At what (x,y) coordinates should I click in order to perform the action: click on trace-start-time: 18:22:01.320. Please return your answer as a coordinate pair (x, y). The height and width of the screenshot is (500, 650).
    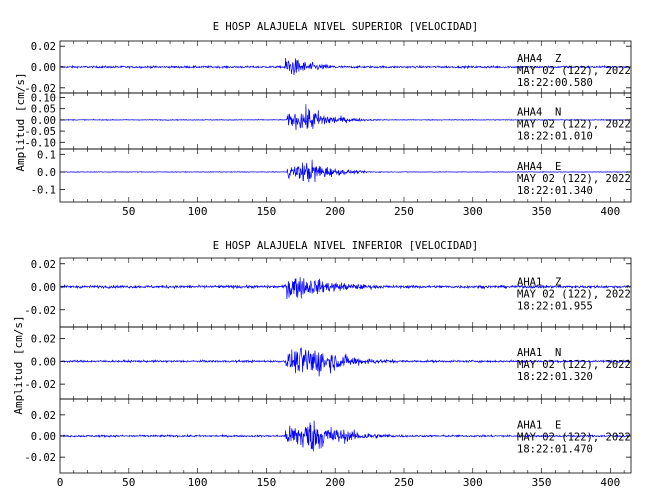
    Looking at the image, I should click on (555, 377).